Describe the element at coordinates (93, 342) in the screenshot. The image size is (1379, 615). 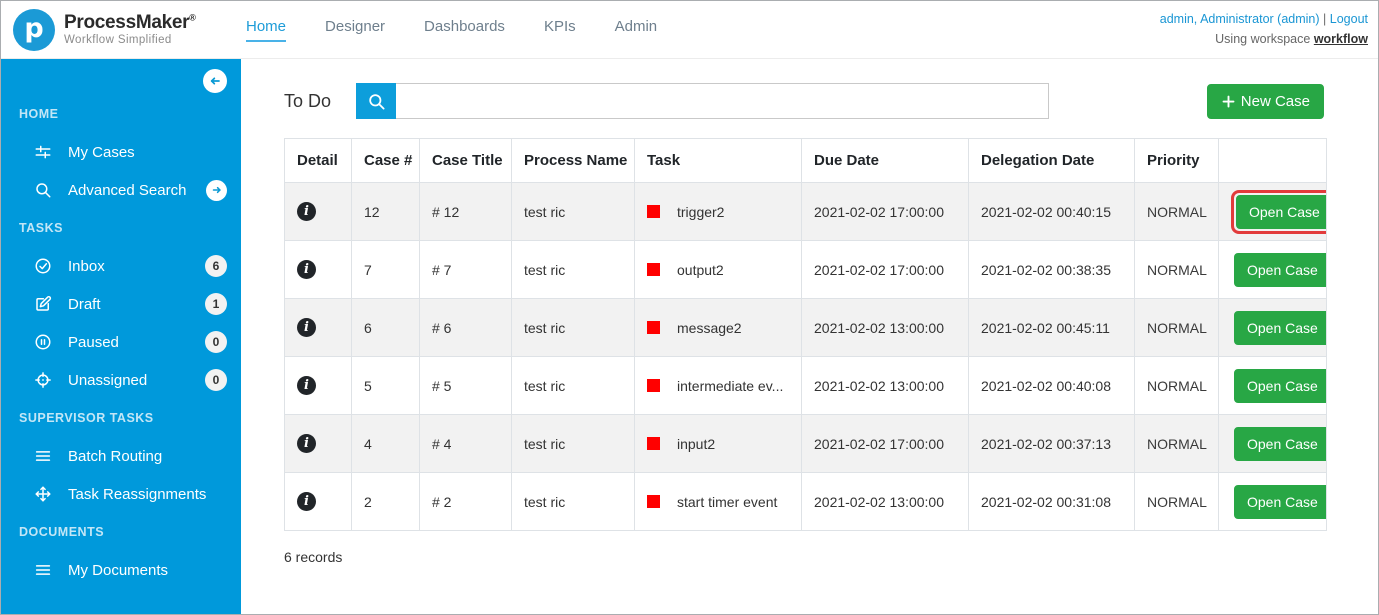
I see `sidebar-item-label: Paused` at that location.